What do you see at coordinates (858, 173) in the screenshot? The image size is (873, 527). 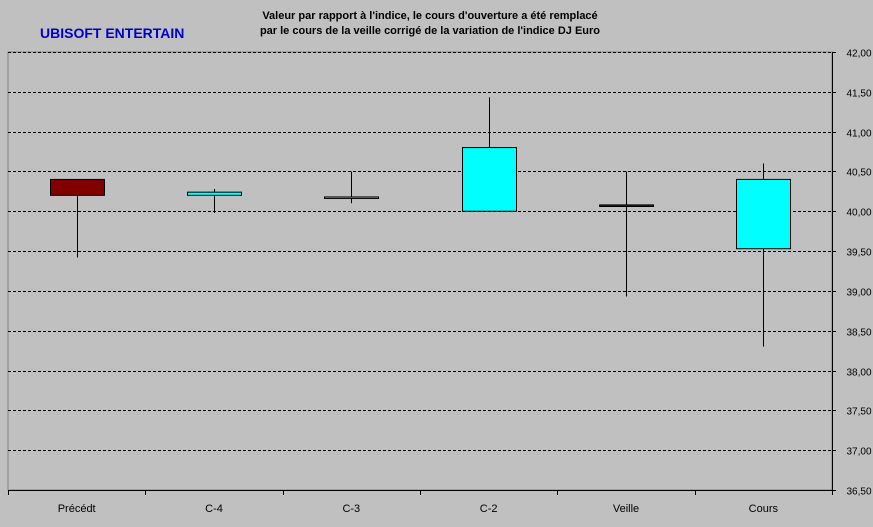 I see `y-tick-label: 40,50` at bounding box center [858, 173].